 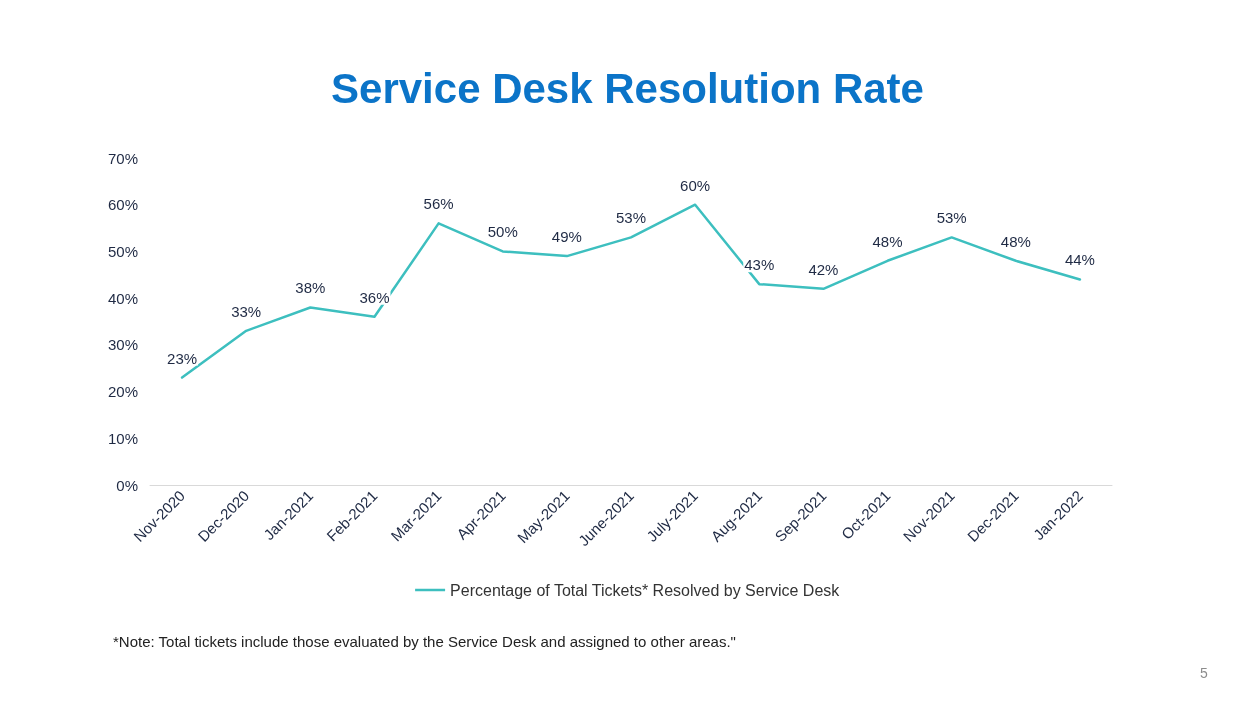 I want to click on chart-title: Service Desk Resolution Rate, so click(x=627, y=88).